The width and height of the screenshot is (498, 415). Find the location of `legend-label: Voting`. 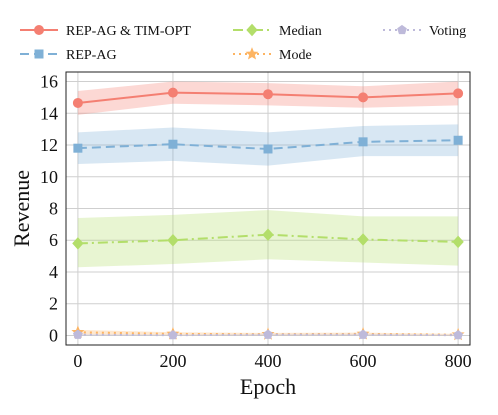

legend-label: Voting is located at coordinates (447, 31).